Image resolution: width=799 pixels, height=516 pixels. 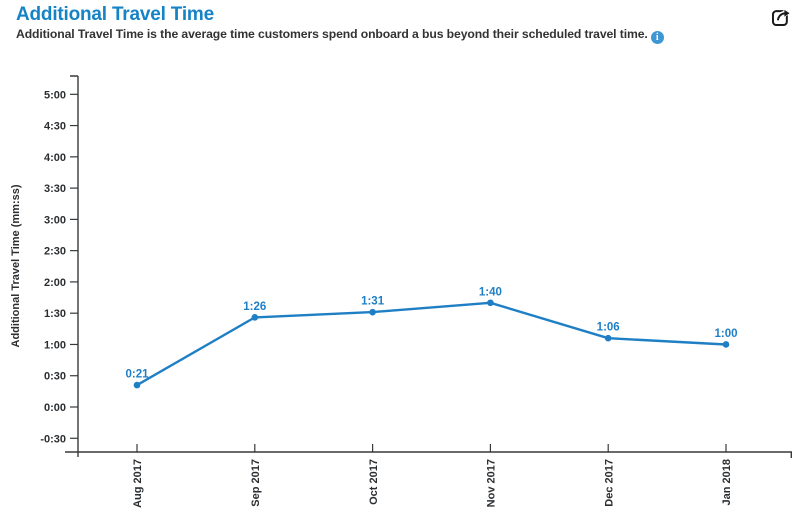 I want to click on data-point-label: 1:06, so click(x=608, y=328).